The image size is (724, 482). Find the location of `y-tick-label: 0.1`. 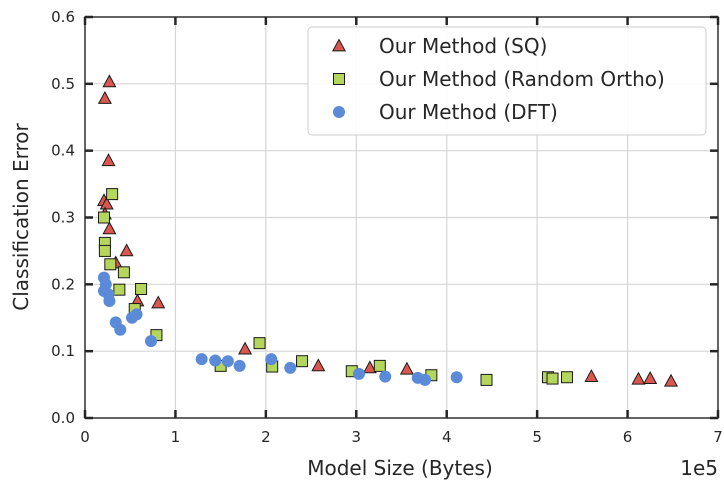

y-tick-label: 0.1 is located at coordinates (63, 351).